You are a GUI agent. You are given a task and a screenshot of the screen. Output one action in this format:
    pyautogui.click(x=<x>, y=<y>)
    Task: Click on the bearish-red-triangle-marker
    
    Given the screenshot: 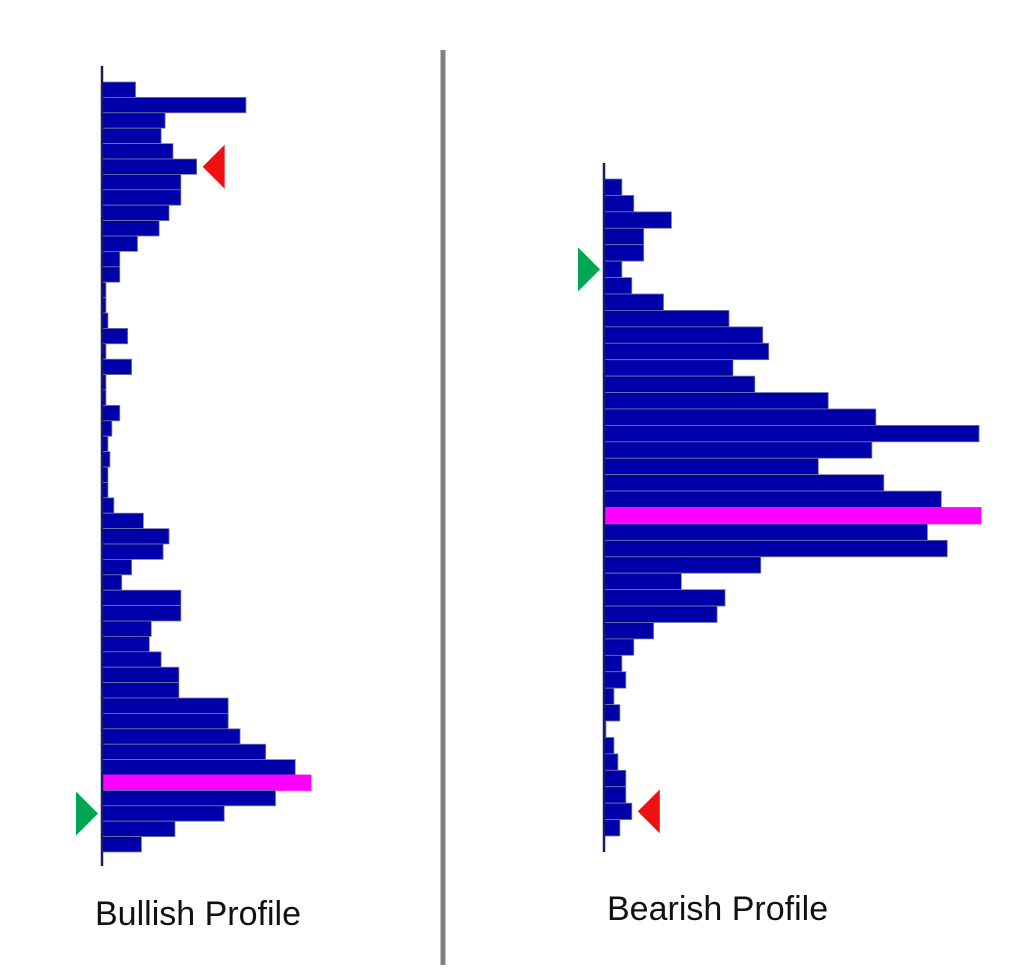 What is the action you would take?
    pyautogui.click(x=648, y=811)
    